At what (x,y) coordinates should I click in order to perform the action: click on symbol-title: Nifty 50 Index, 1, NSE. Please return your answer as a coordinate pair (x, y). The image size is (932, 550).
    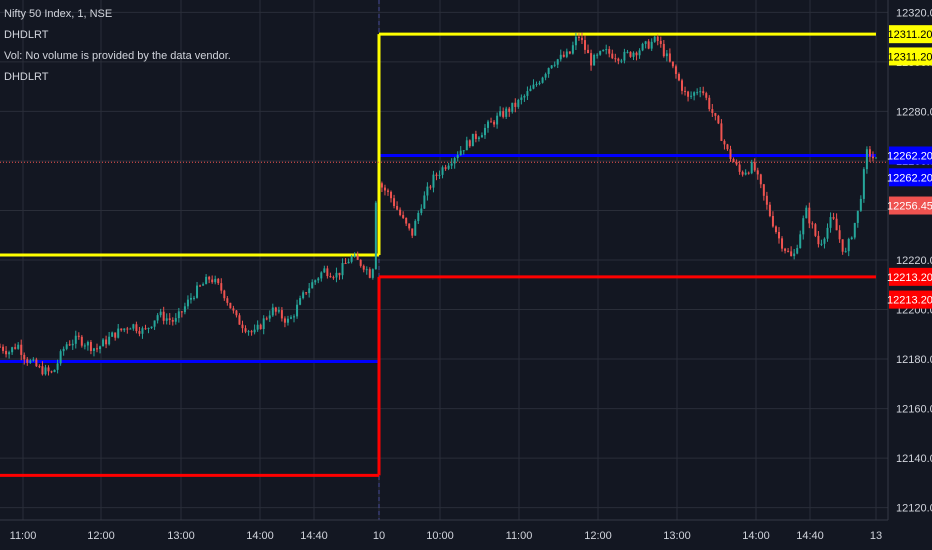
    Looking at the image, I should click on (58, 14).